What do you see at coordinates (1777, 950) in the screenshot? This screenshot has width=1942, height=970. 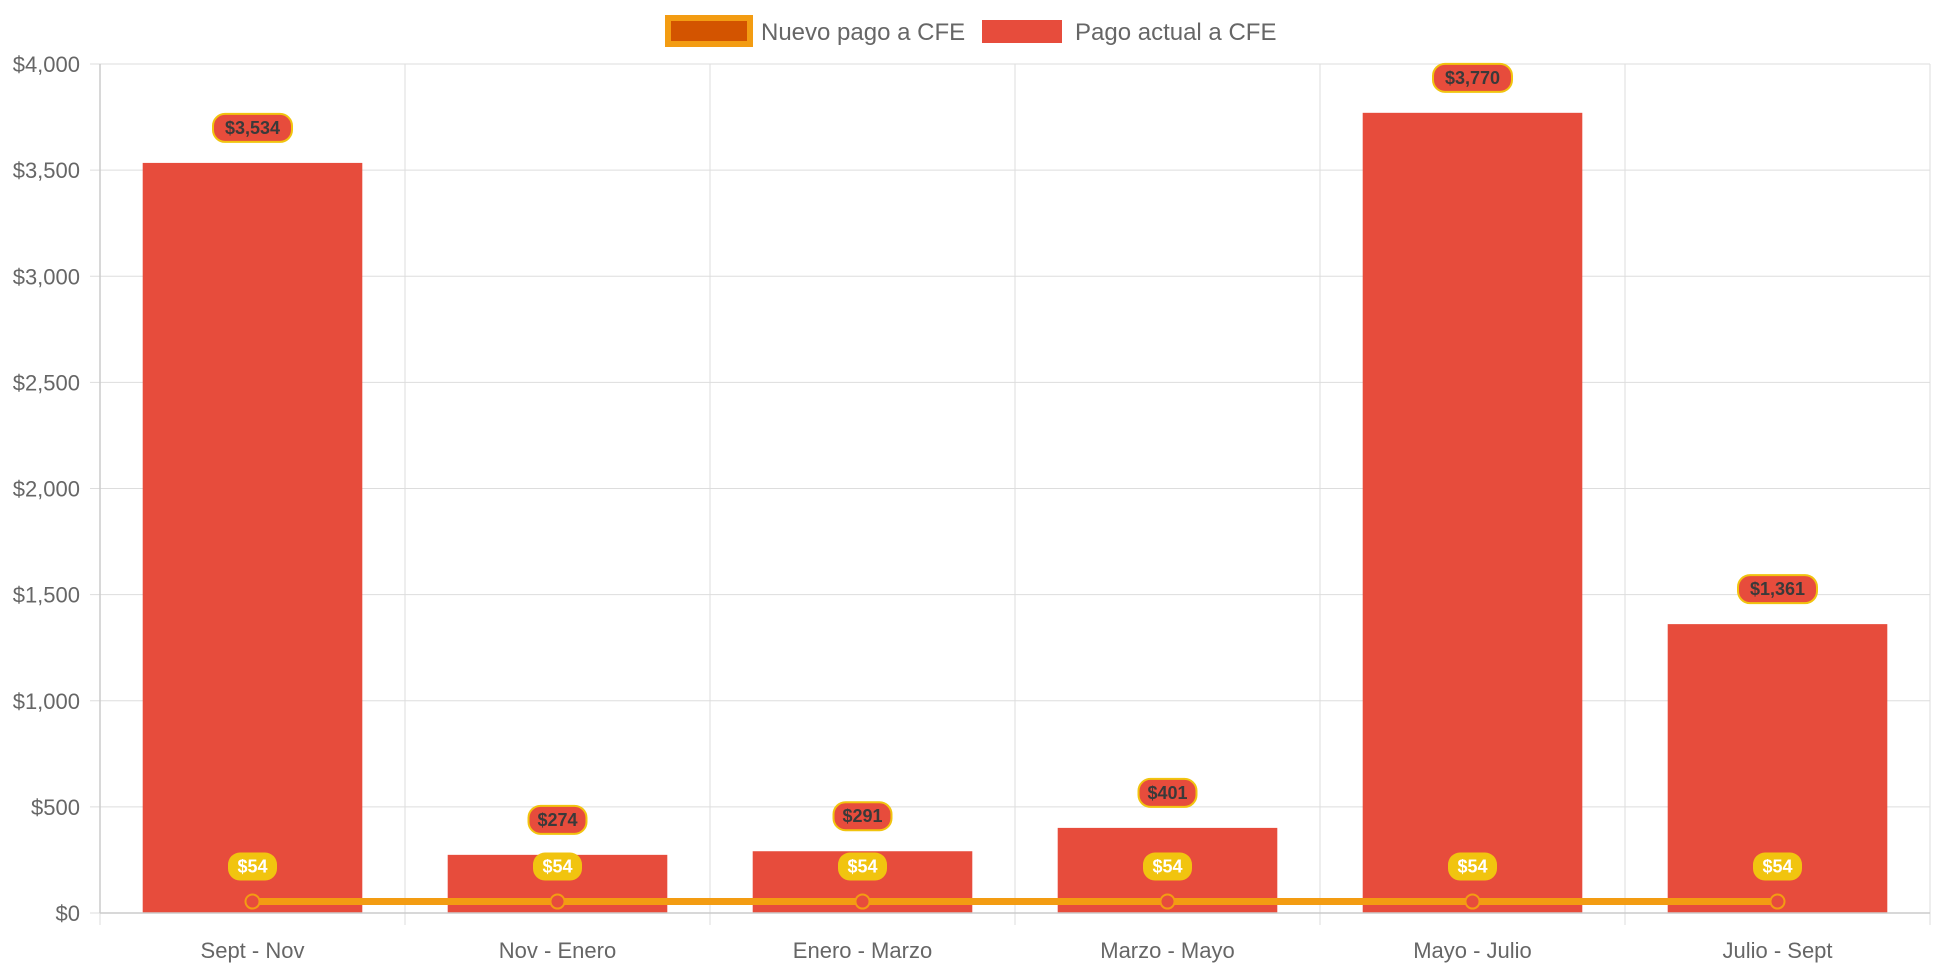 I see `x-tick-label: Julio - Sept` at bounding box center [1777, 950].